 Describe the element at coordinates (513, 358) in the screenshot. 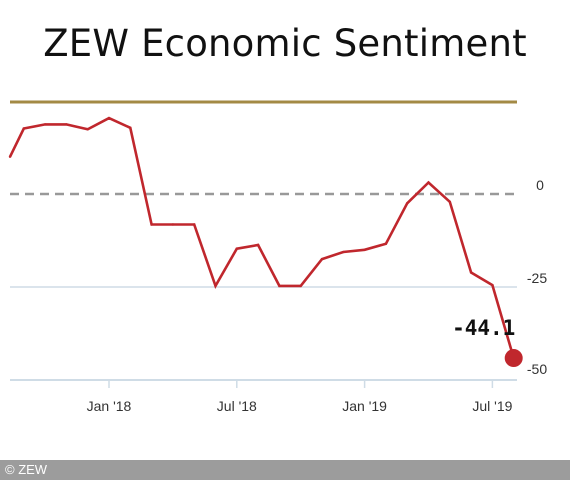

I see `last-data-point` at that location.